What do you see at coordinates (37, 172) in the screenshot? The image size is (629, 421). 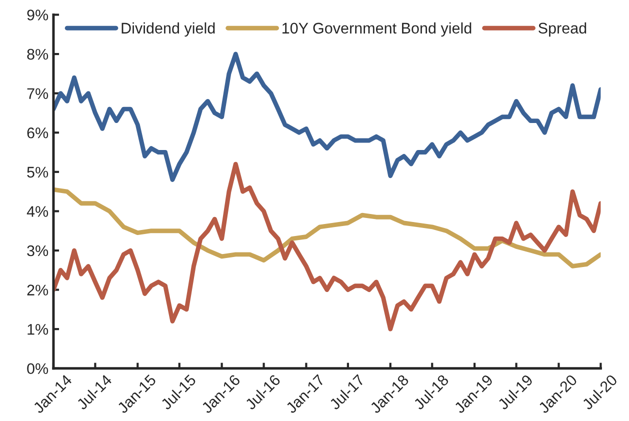 I see `y-tick-label: 5%` at bounding box center [37, 172].